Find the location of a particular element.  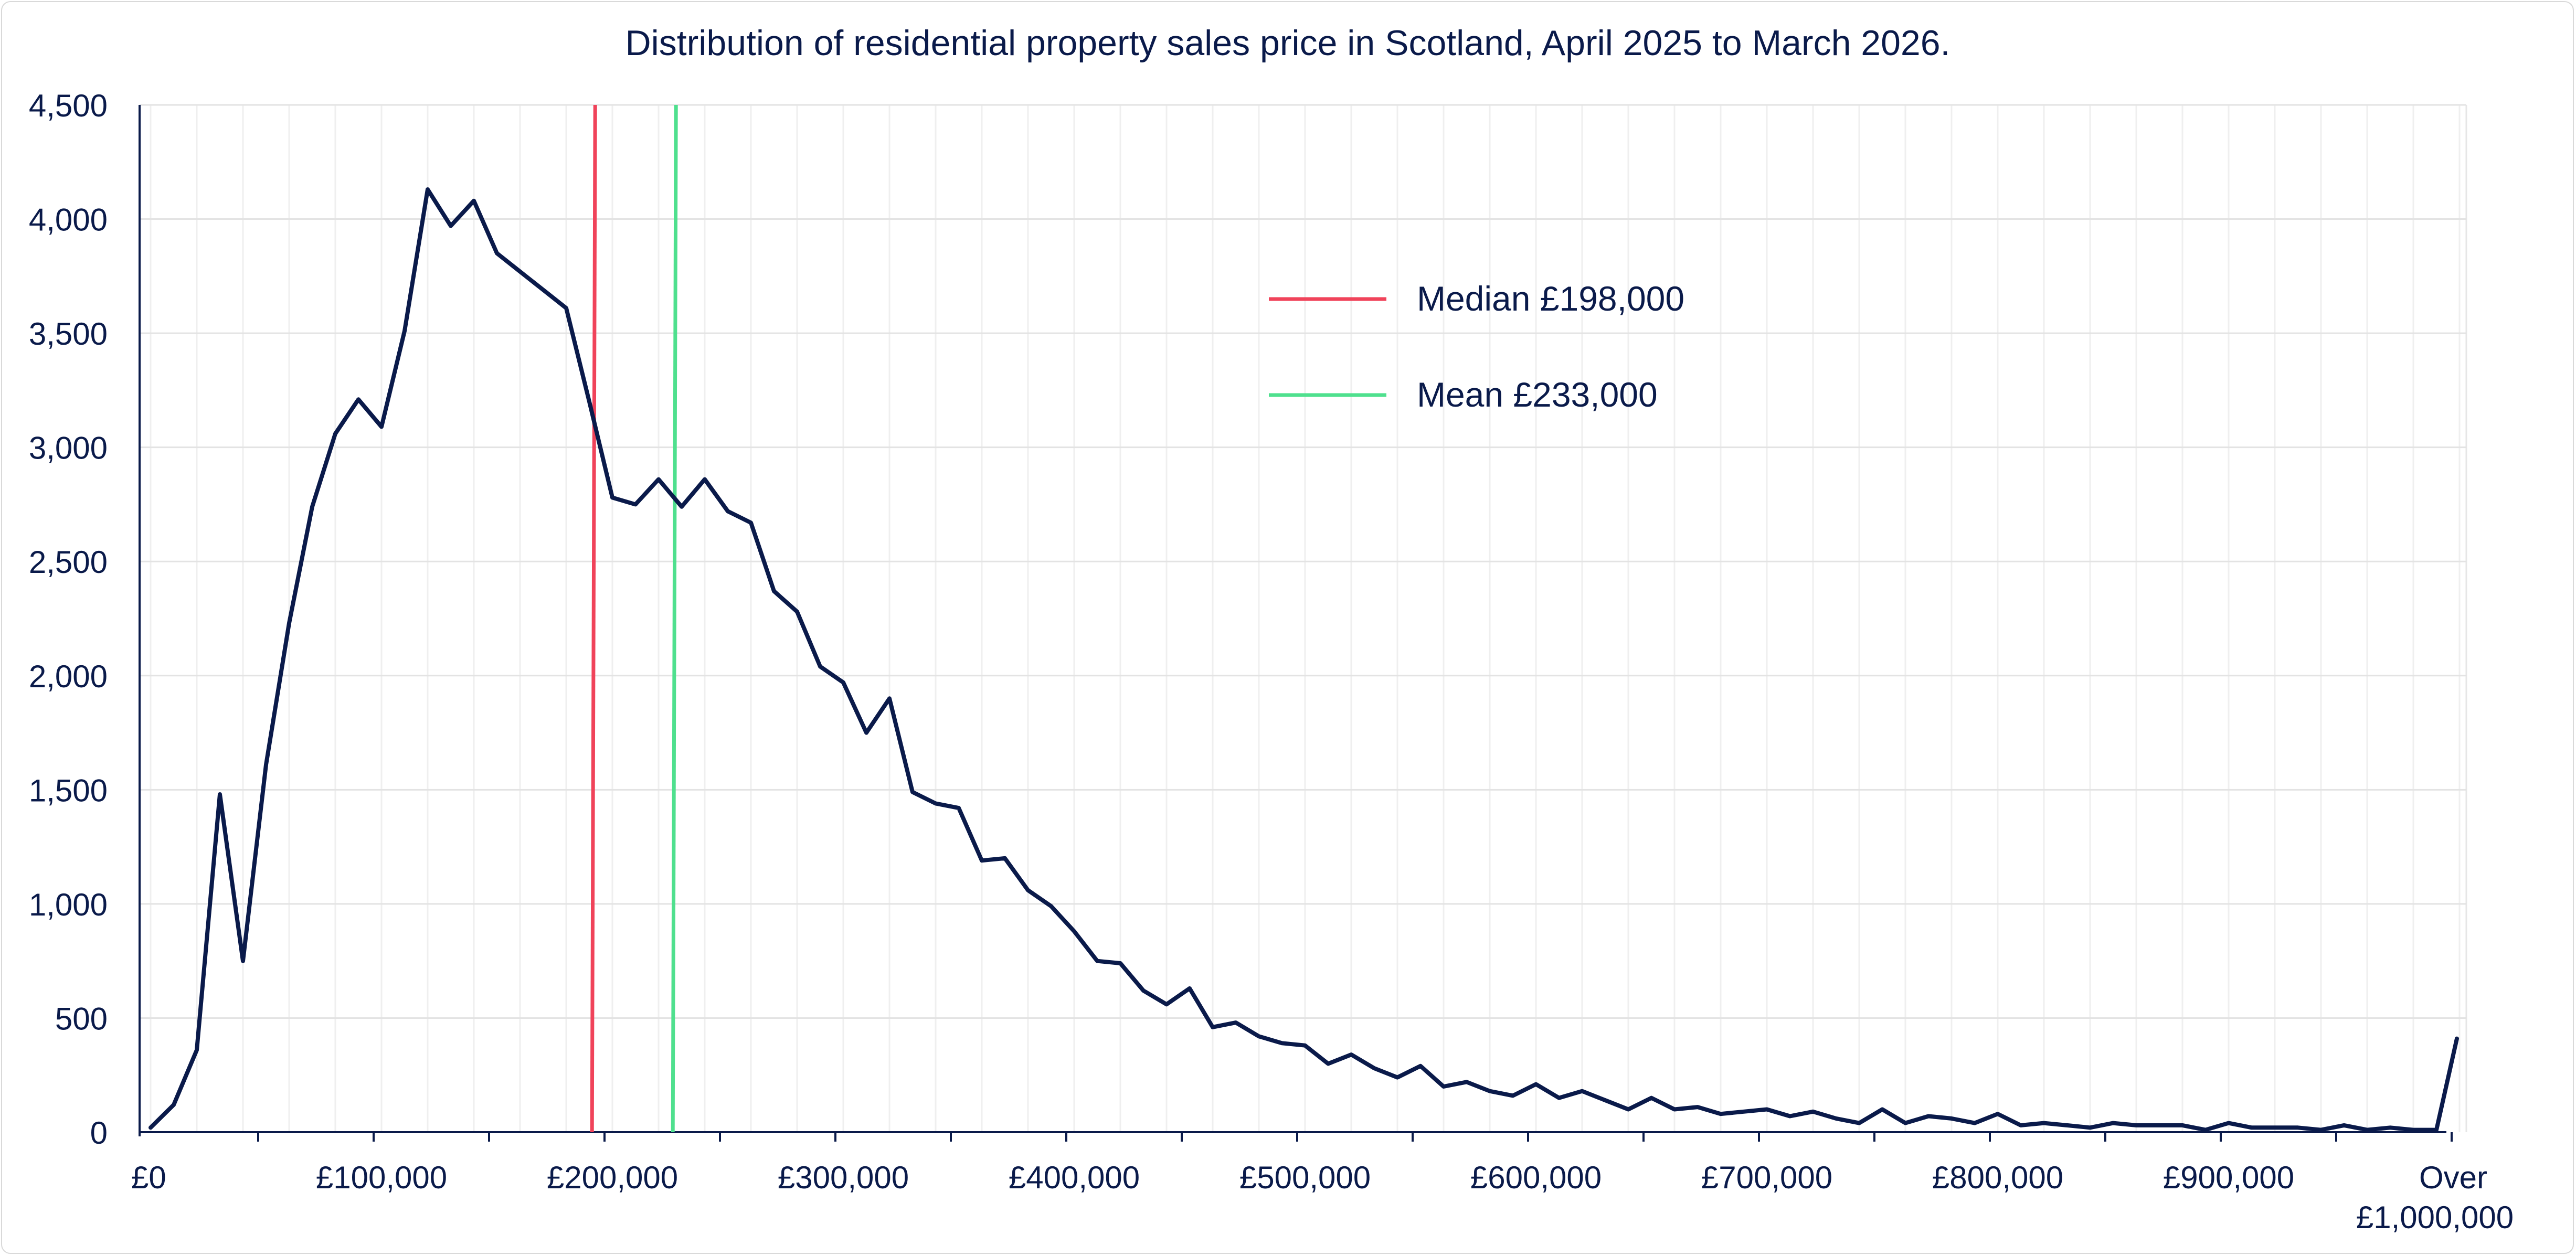

legend-label: Mean £233,000 is located at coordinates (1537, 394).